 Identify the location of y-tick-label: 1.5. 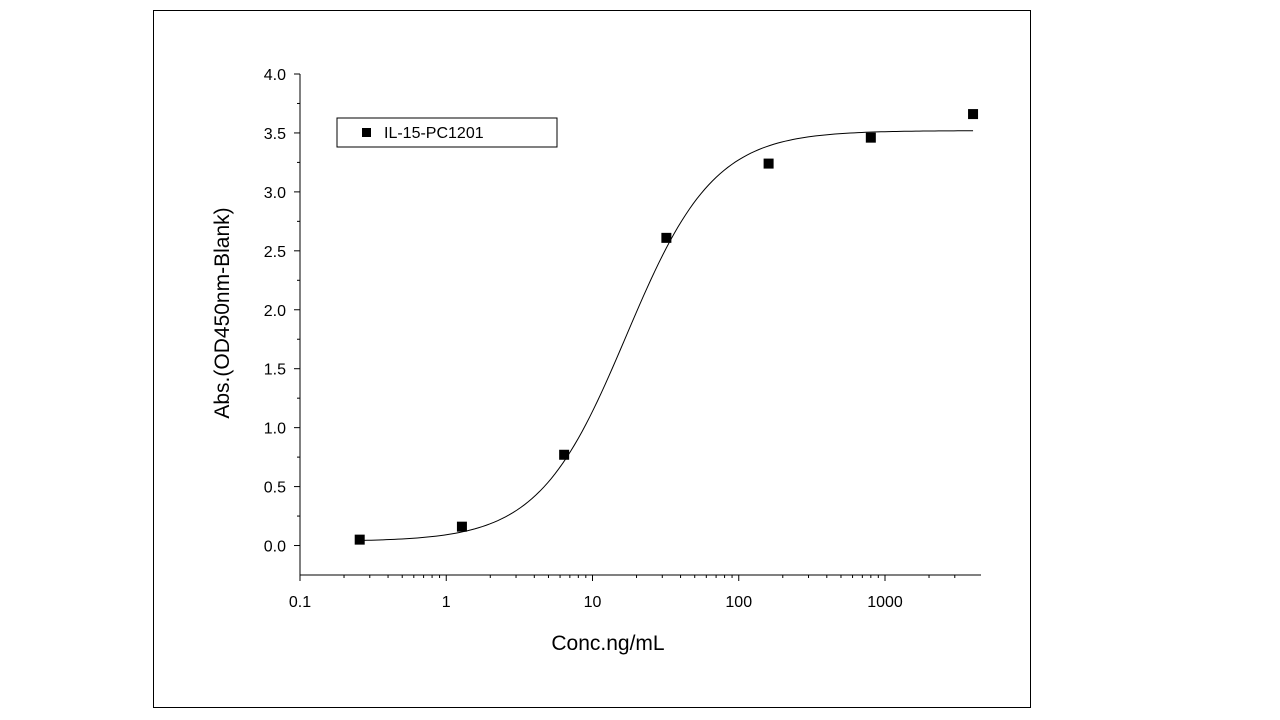
(275, 370).